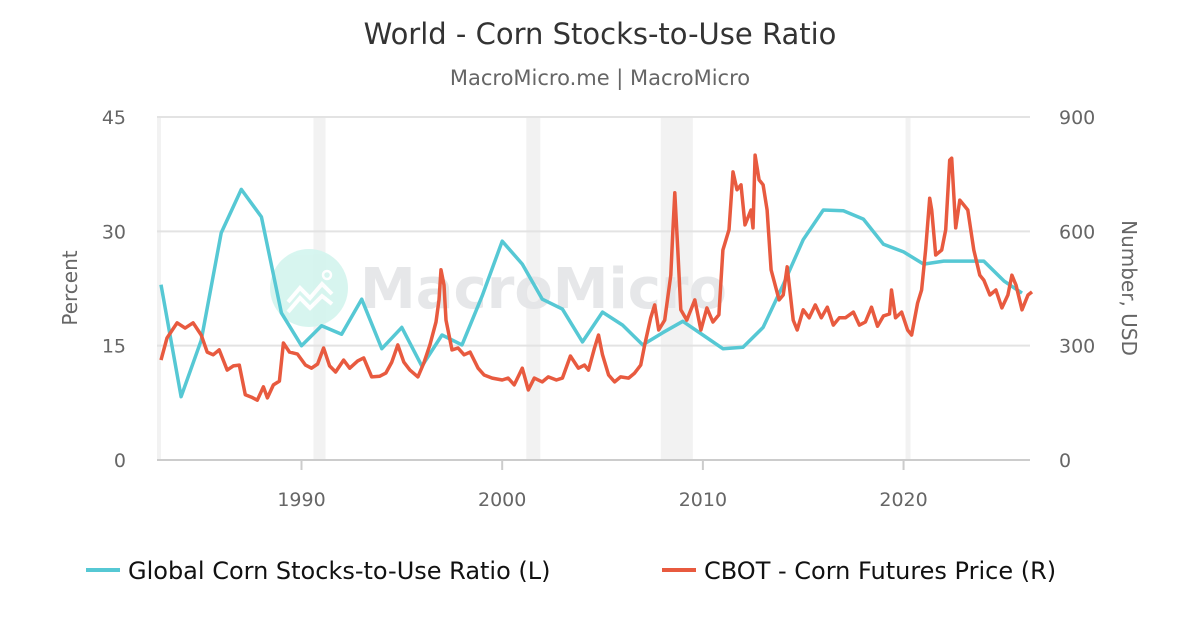 The height and width of the screenshot is (634, 1200). Describe the element at coordinates (1129, 288) in the screenshot. I see `right-axis-label: Number, USD` at that location.